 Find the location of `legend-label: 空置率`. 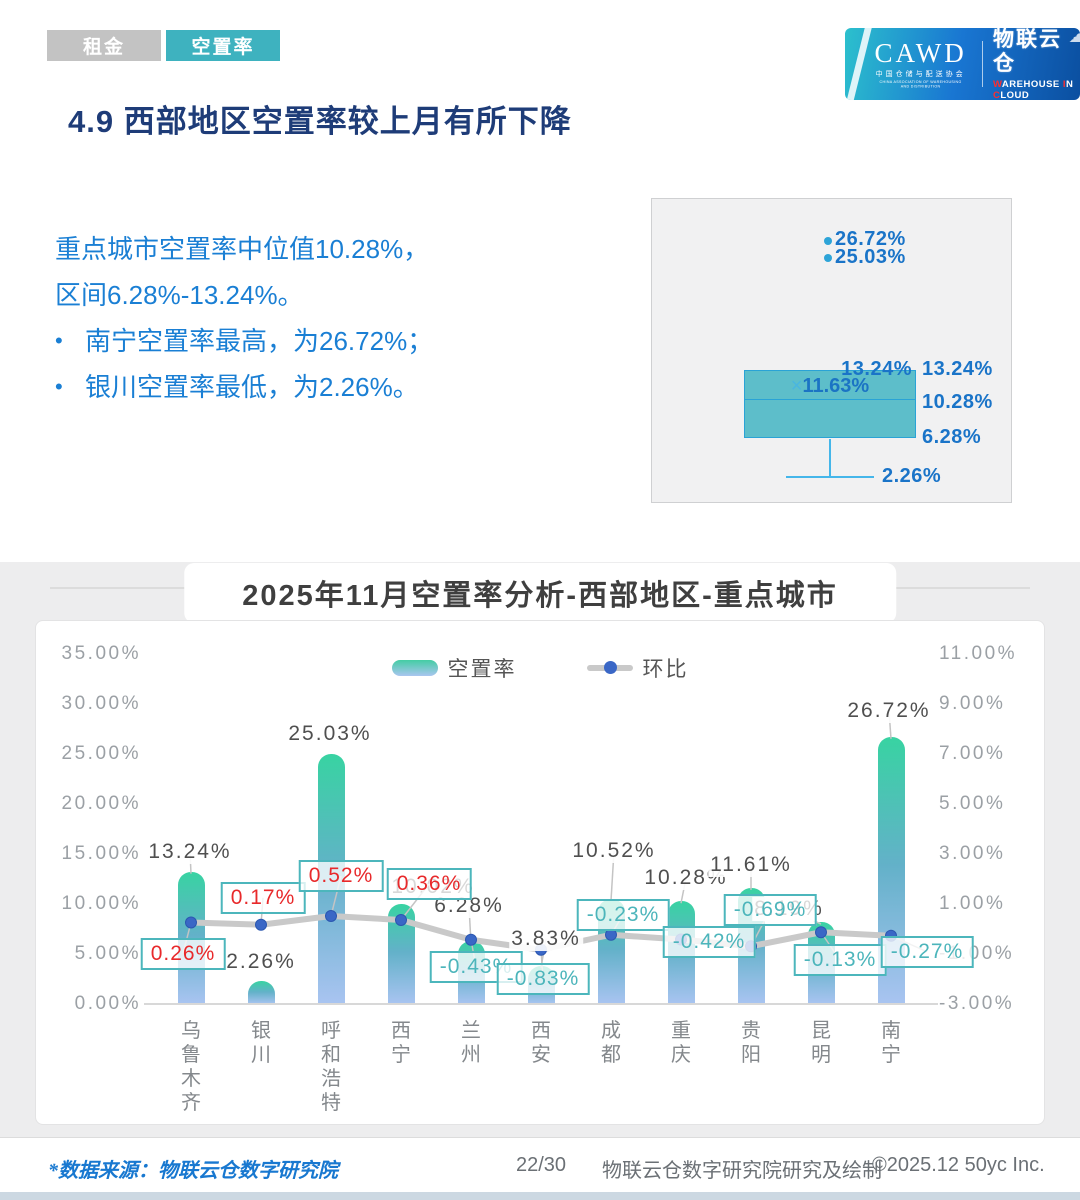

legend-label: 空置率 is located at coordinates (482, 669).